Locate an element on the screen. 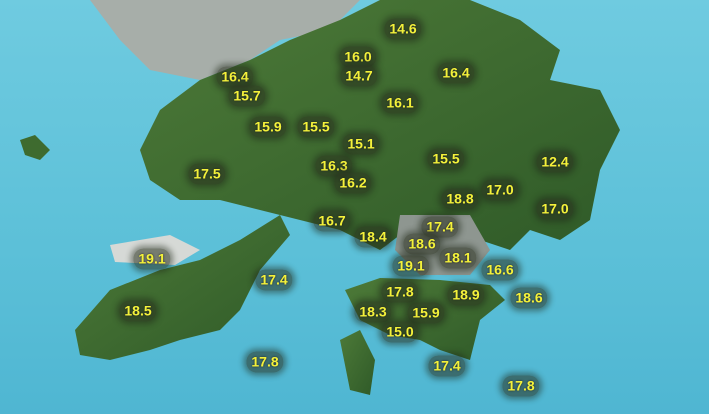  mainland-urban is located at coordinates (225, 40).